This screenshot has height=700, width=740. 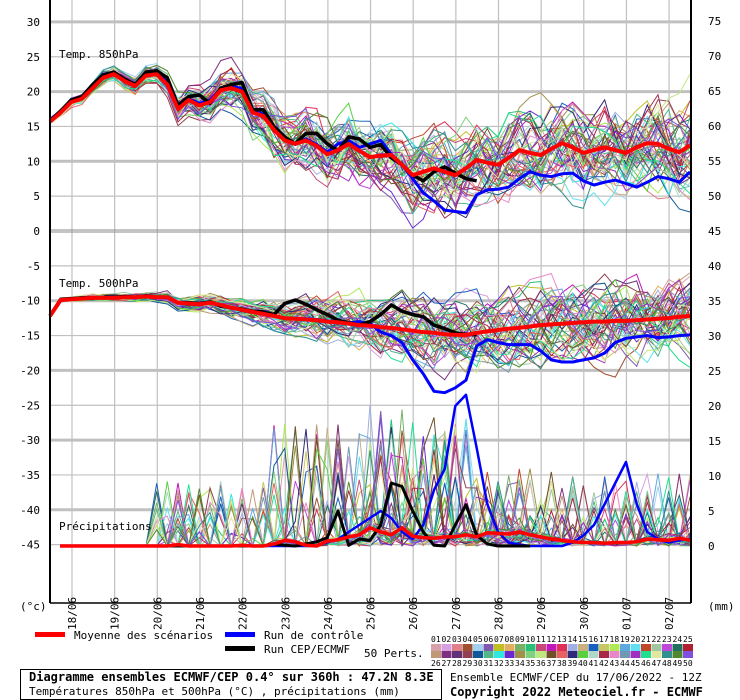 I want to click on member-number: 46, so click(x=646, y=663).